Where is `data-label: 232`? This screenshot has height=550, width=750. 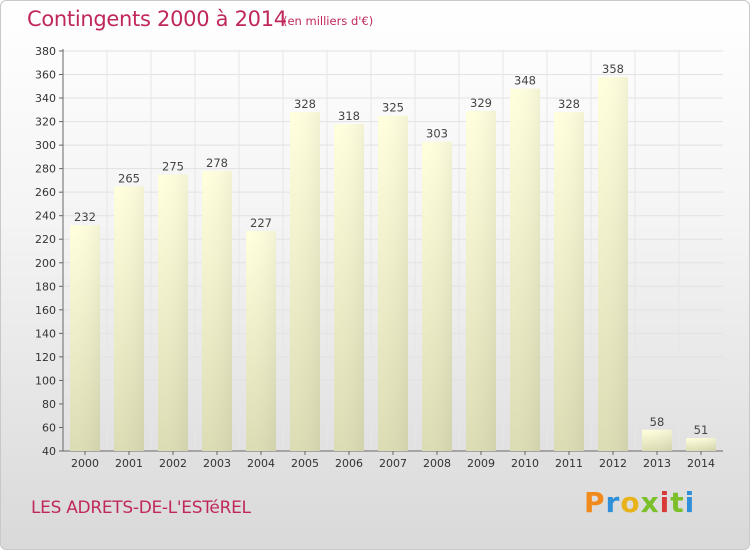 data-label: 232 is located at coordinates (85, 217).